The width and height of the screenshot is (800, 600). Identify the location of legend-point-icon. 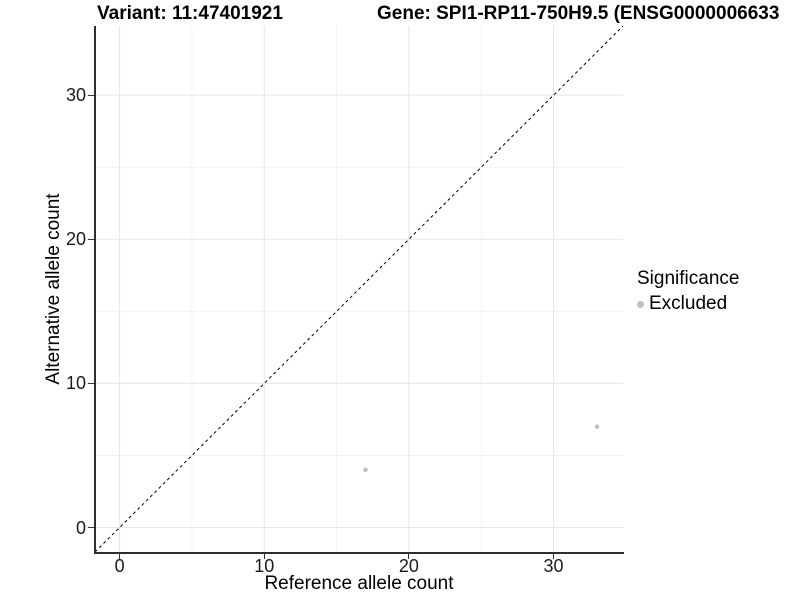
(640, 304).